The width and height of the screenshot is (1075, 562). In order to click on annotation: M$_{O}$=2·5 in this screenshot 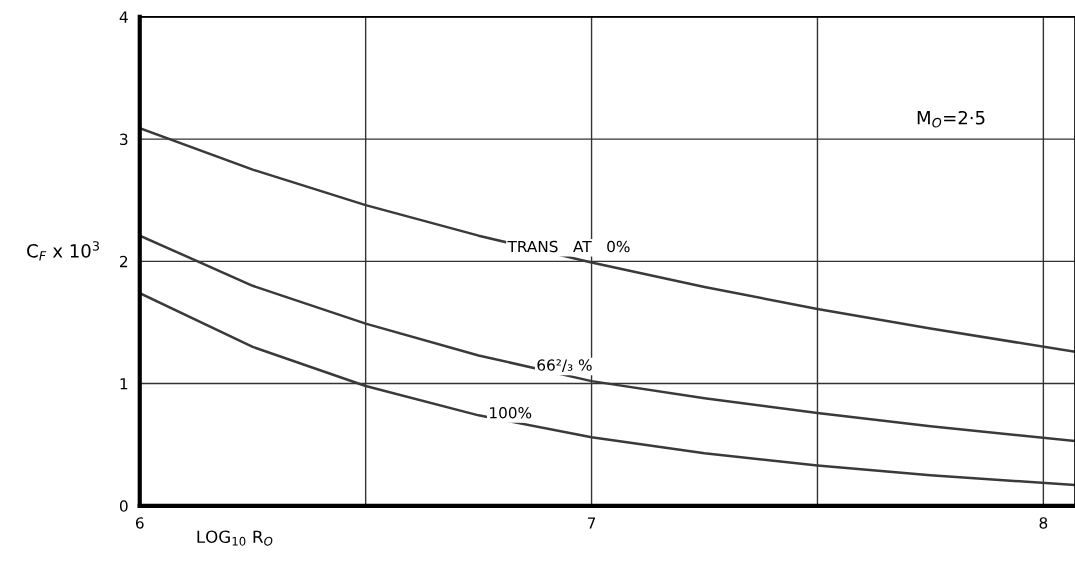, I will do `click(951, 119)`.